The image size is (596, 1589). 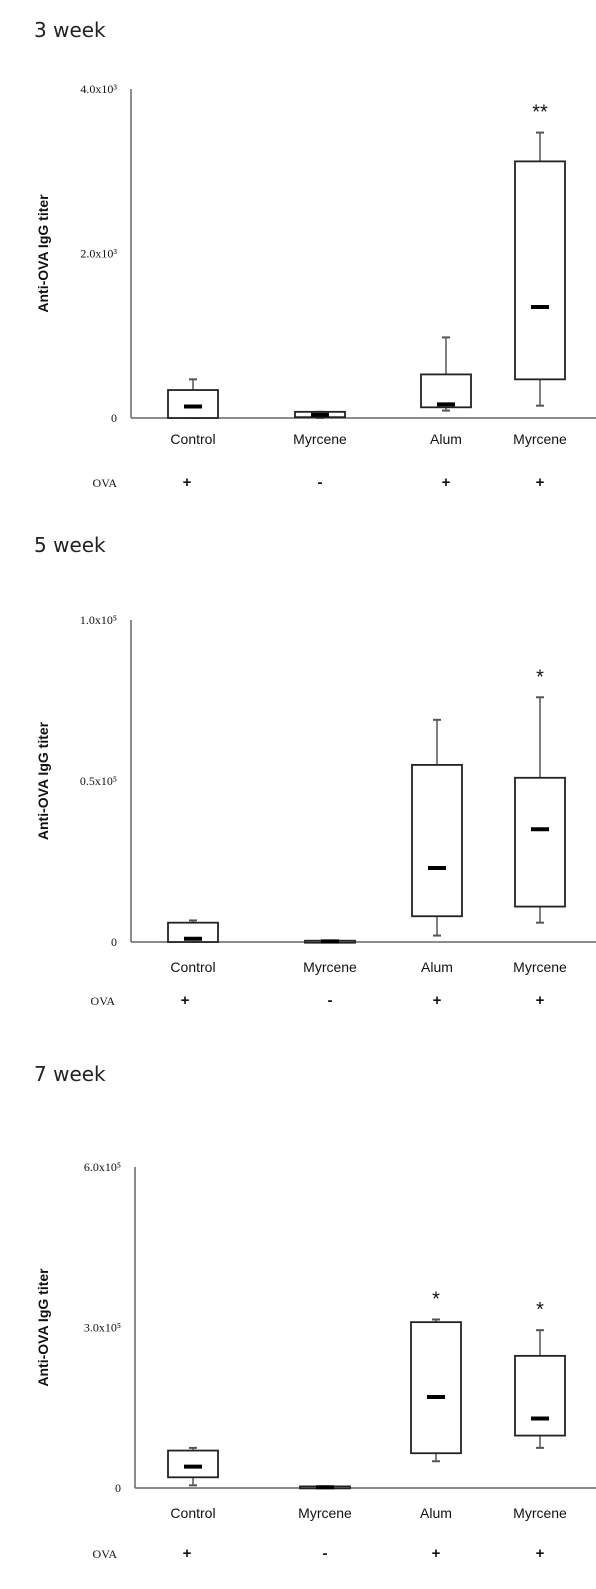 What do you see at coordinates (540, 113) in the screenshot?
I see `significance-marker: **` at bounding box center [540, 113].